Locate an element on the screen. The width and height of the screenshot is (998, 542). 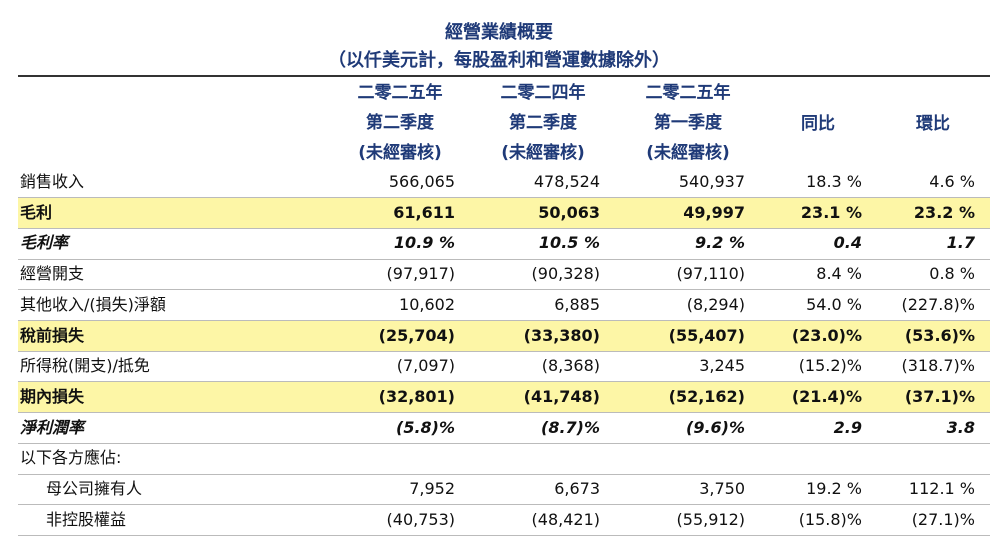
row-label: 其他收入/(損失)淨額 is located at coordinates (93, 304).